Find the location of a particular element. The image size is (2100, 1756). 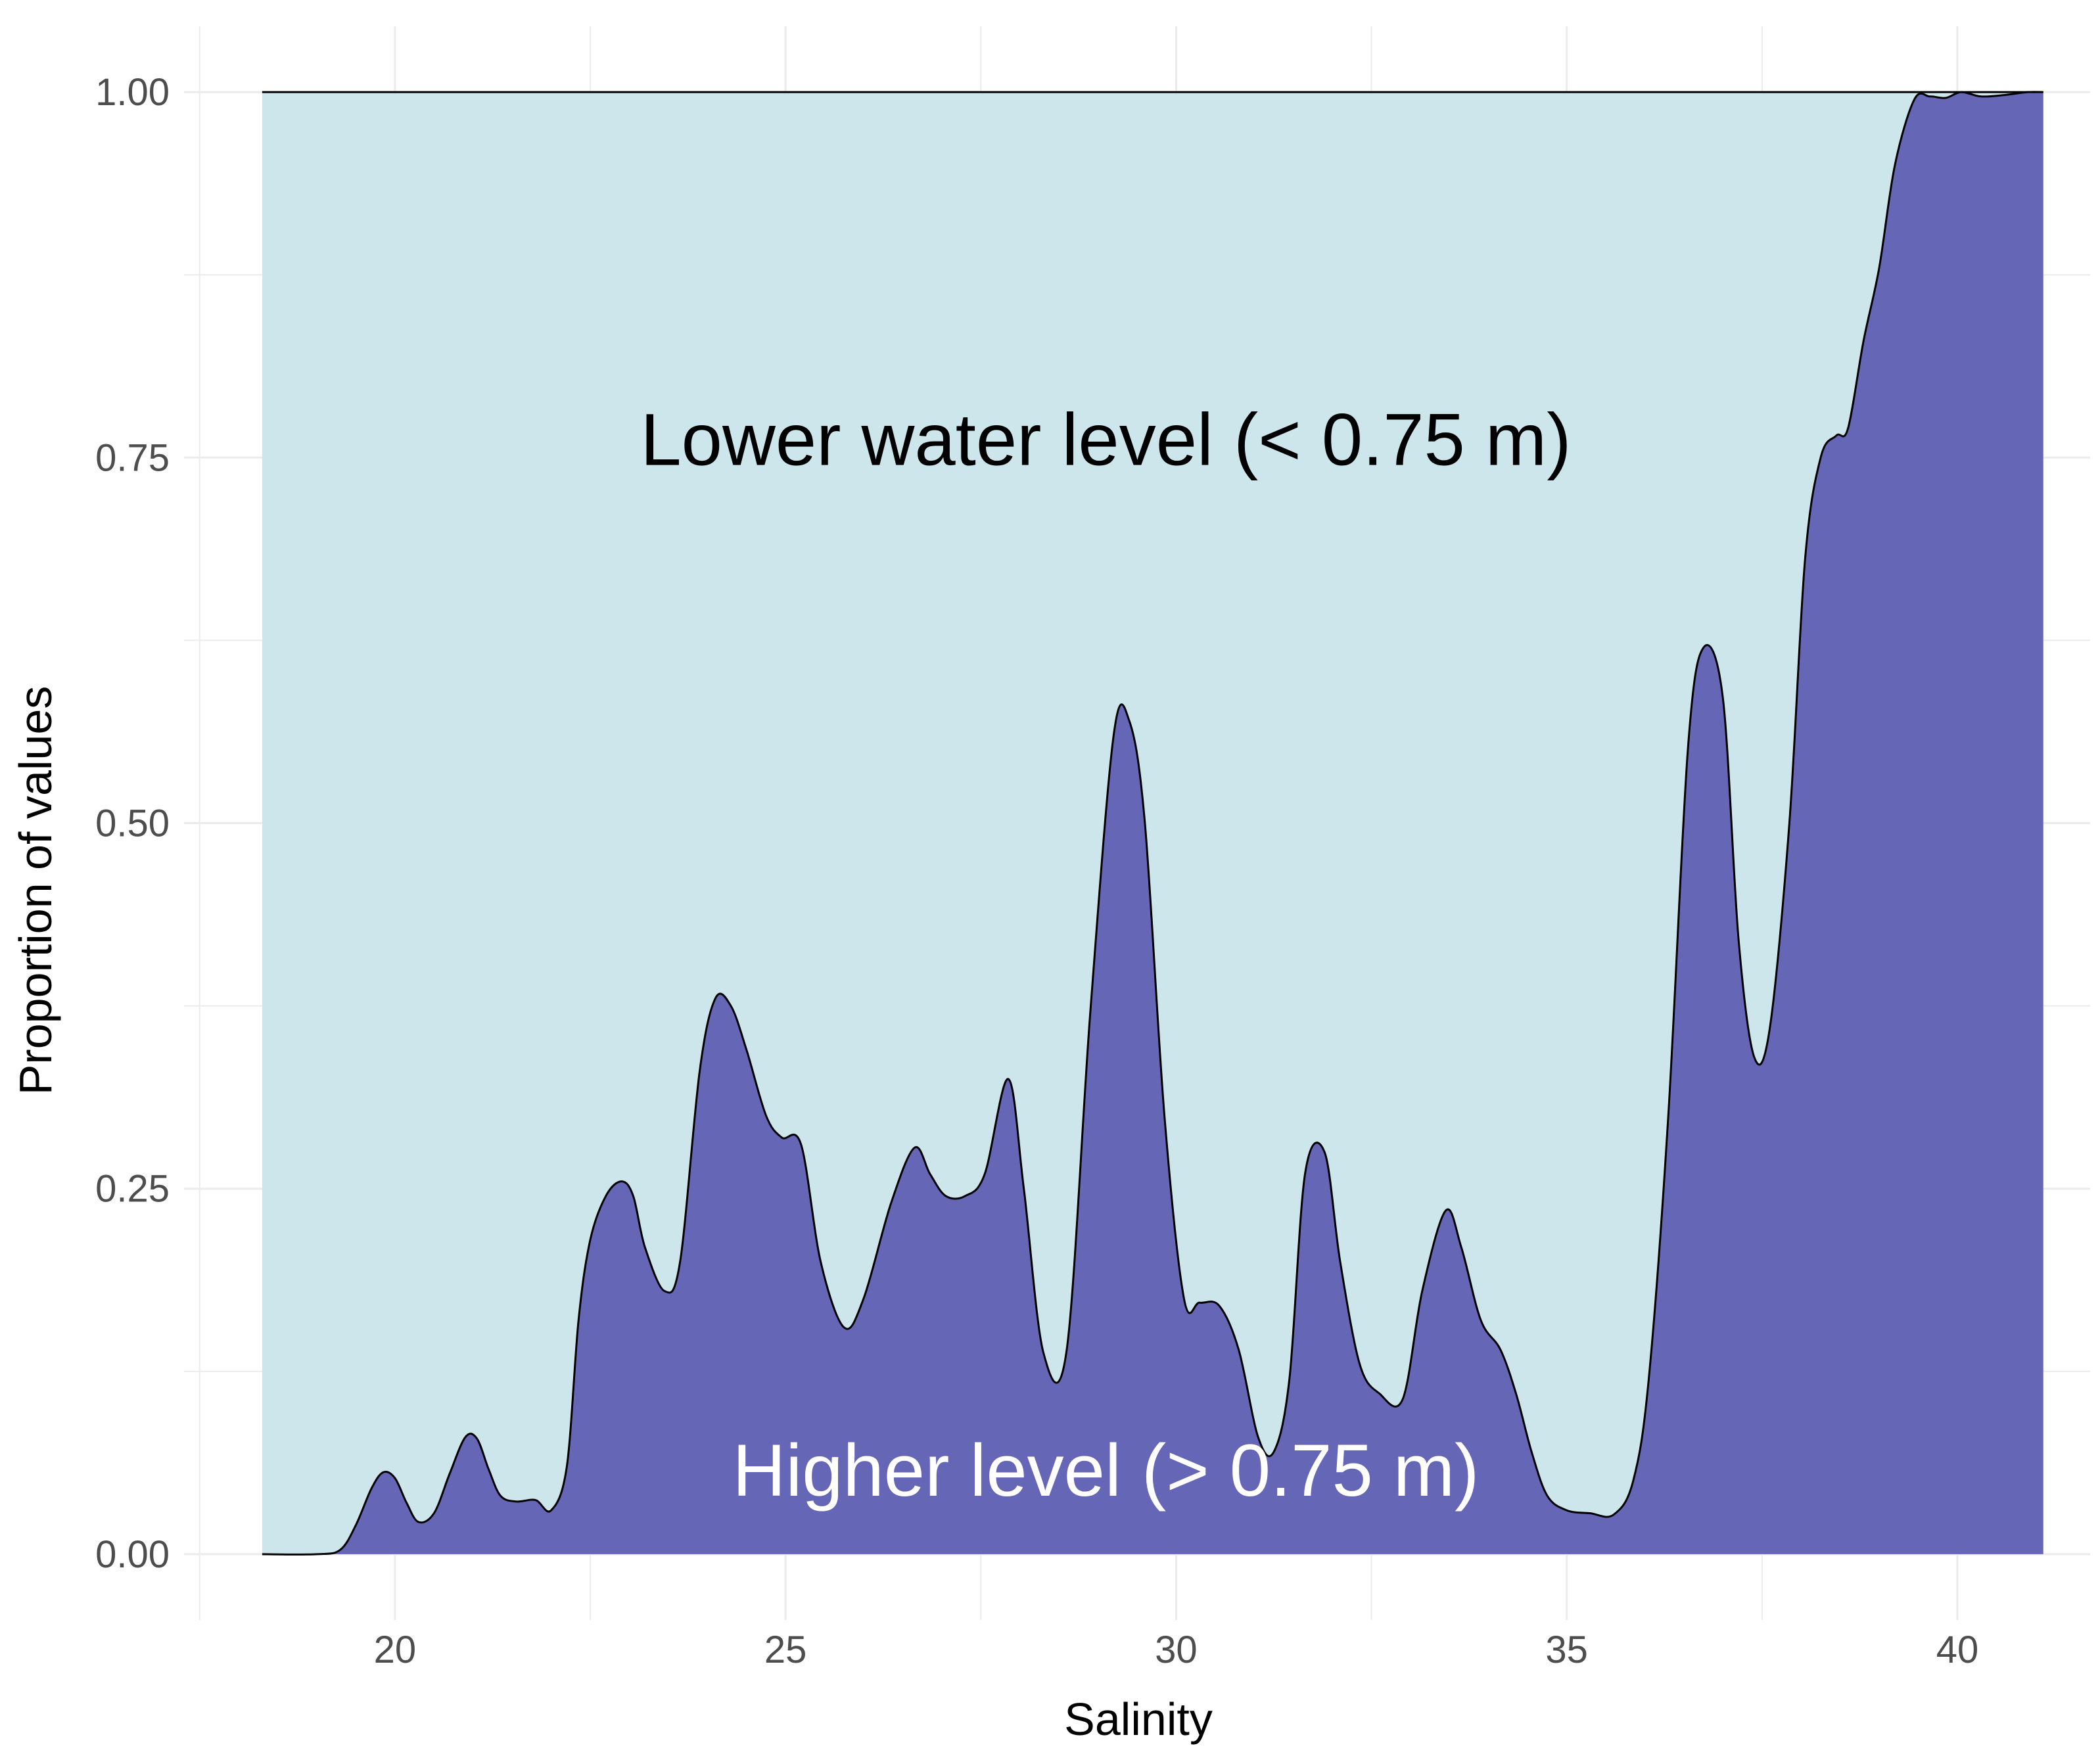

x-axis-title: Salinity is located at coordinates (1138, 1720).